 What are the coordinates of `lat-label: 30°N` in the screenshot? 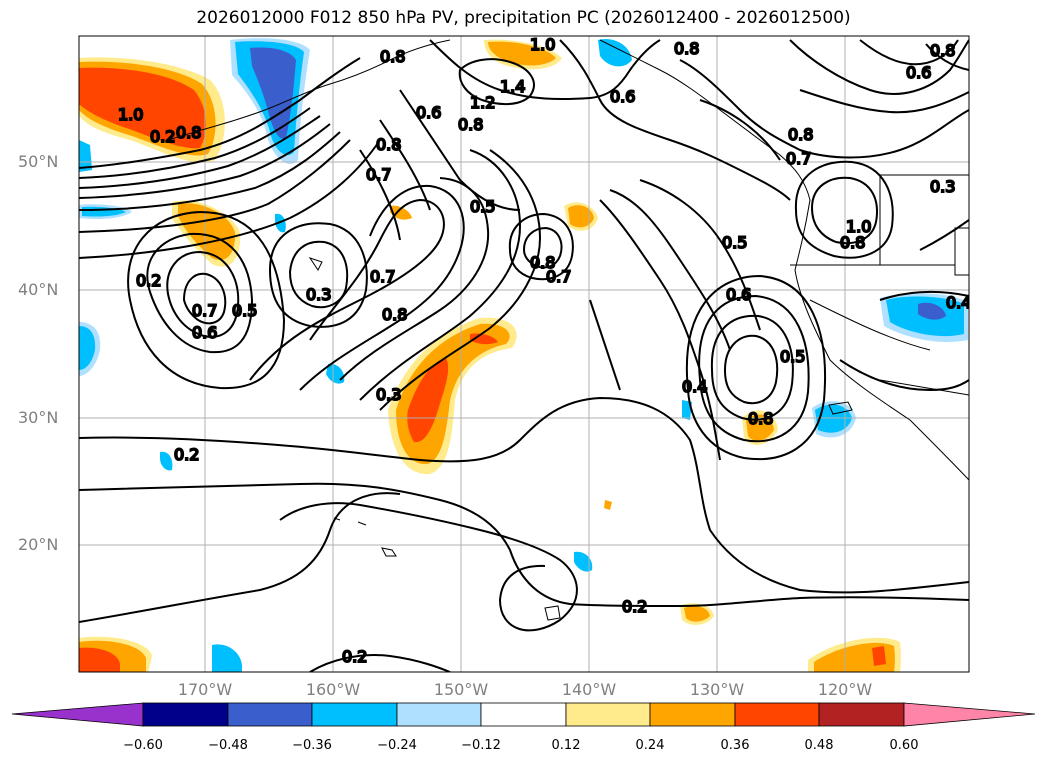 It's located at (38, 417).